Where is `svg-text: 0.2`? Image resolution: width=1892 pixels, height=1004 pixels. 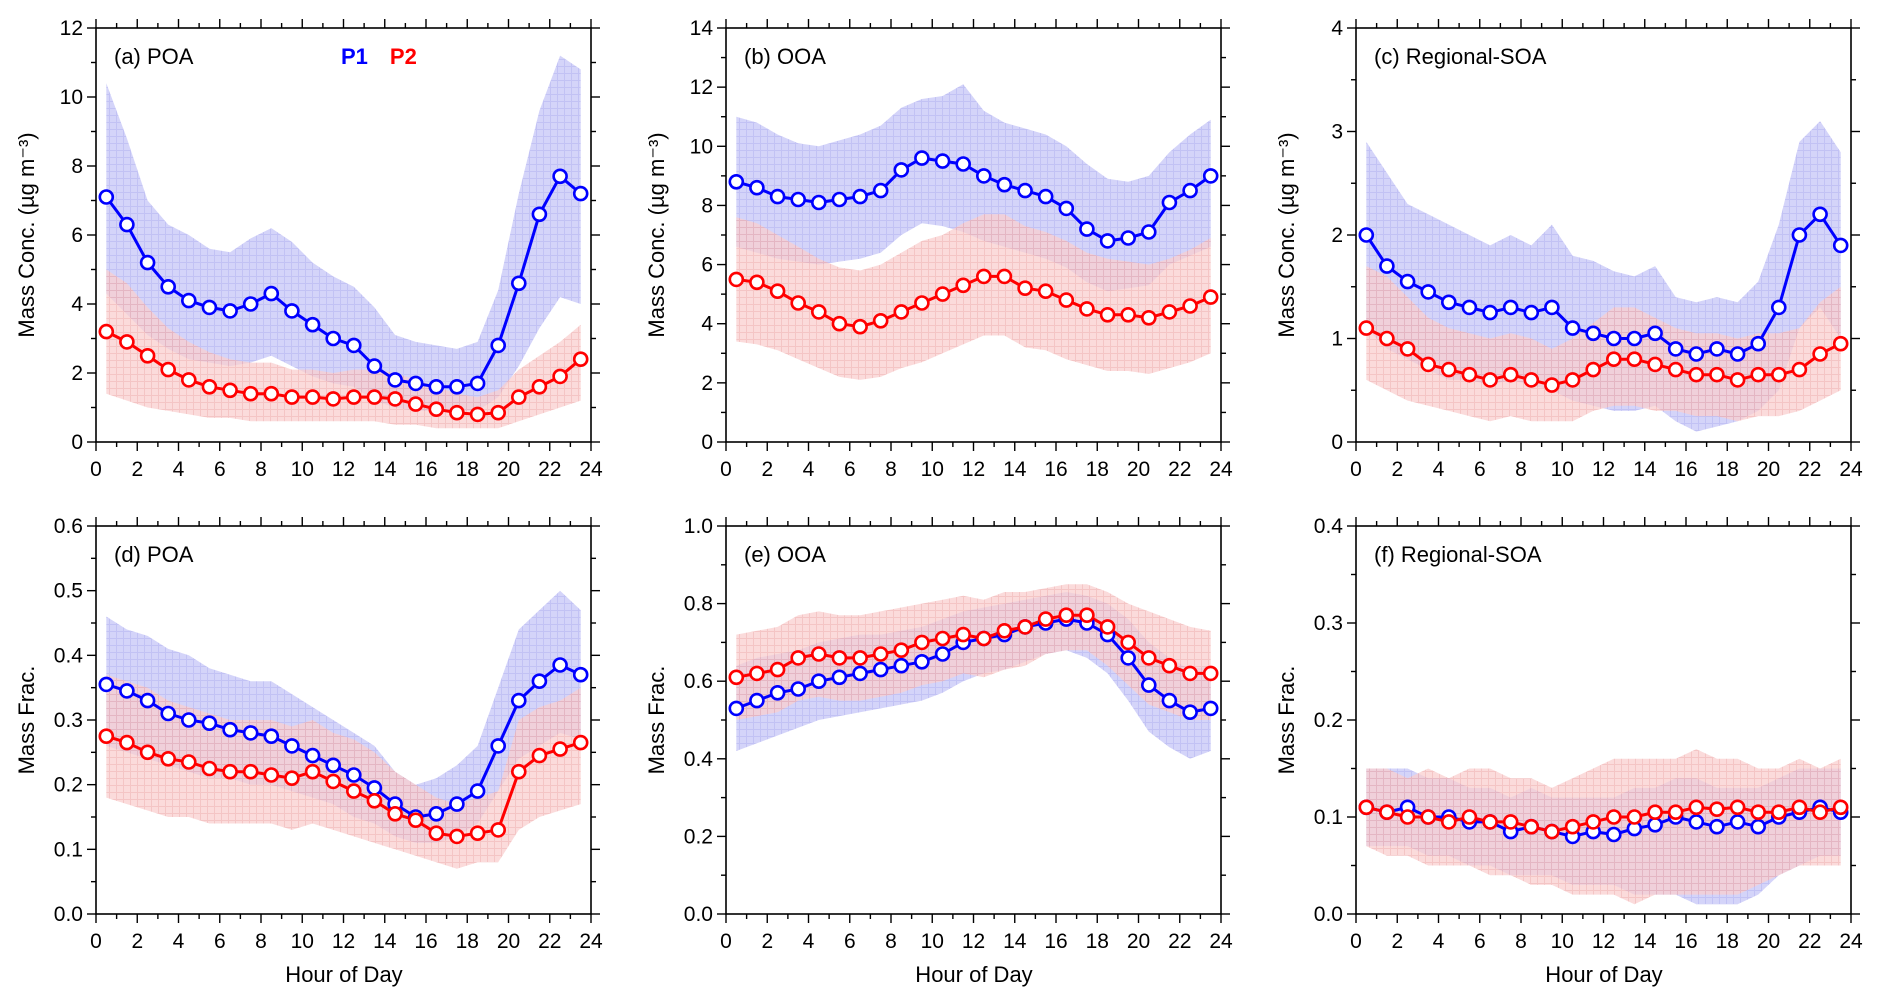
svg-text: 0.2 is located at coordinates (68, 785).